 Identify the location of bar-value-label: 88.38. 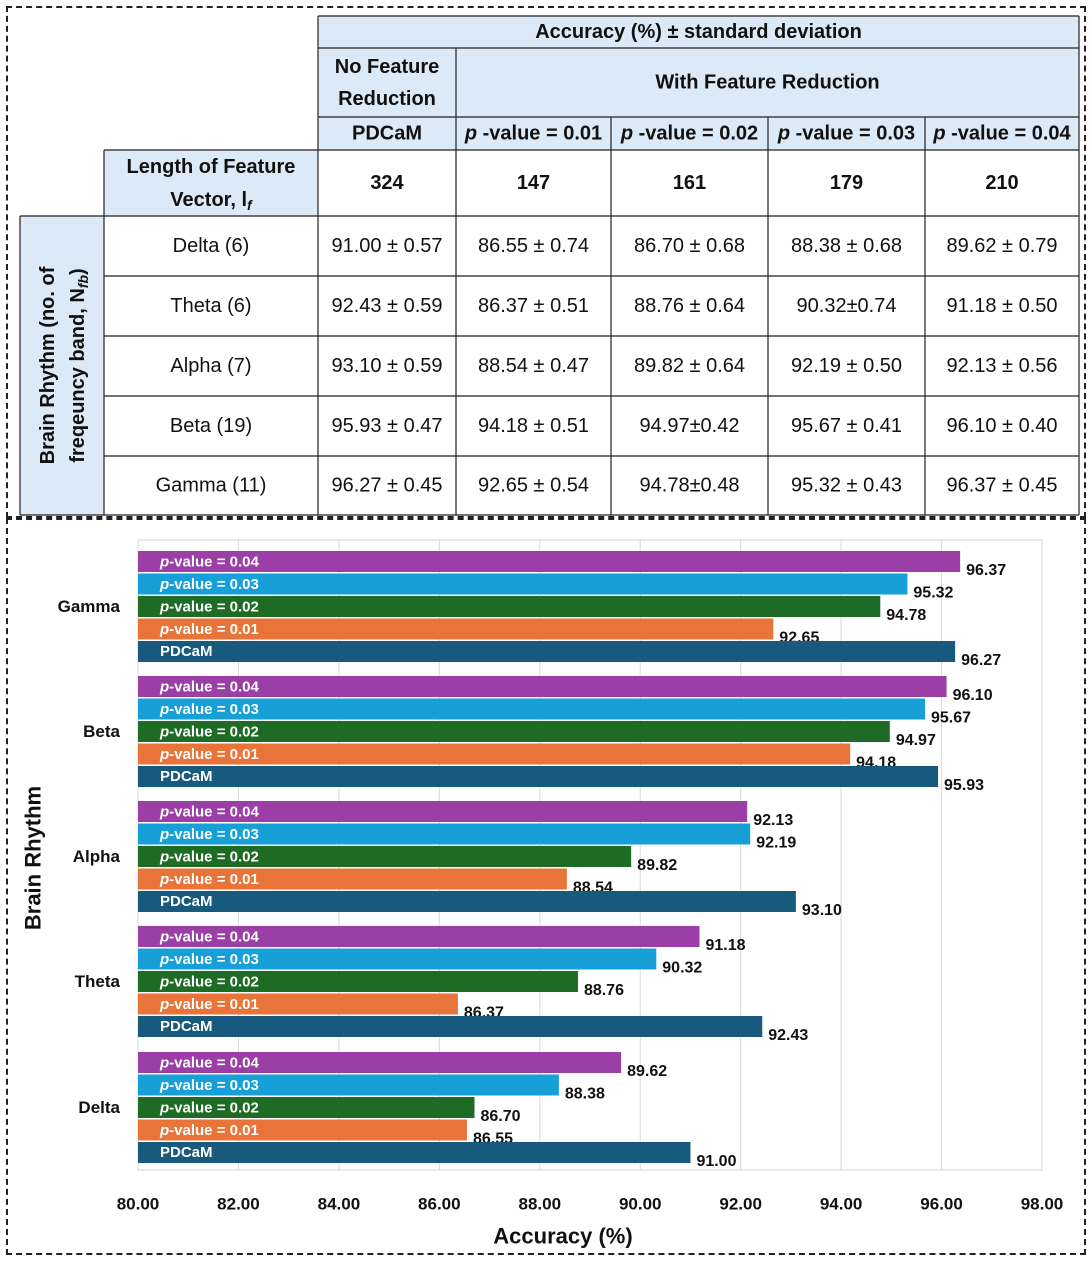
(585, 1094).